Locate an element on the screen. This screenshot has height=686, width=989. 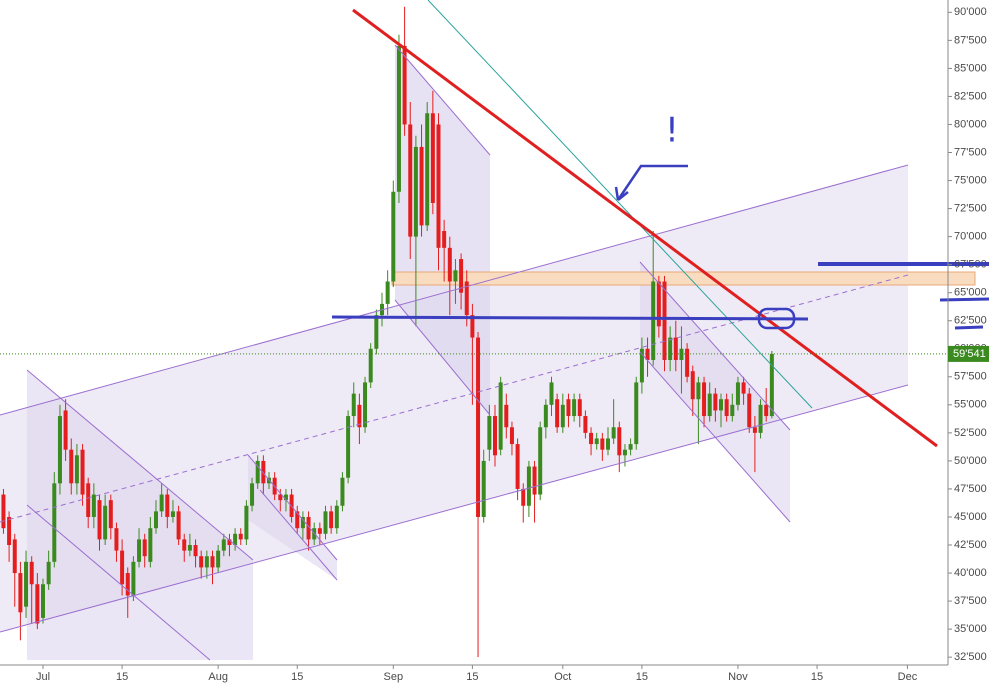
arrow is located at coordinates (651, 182).